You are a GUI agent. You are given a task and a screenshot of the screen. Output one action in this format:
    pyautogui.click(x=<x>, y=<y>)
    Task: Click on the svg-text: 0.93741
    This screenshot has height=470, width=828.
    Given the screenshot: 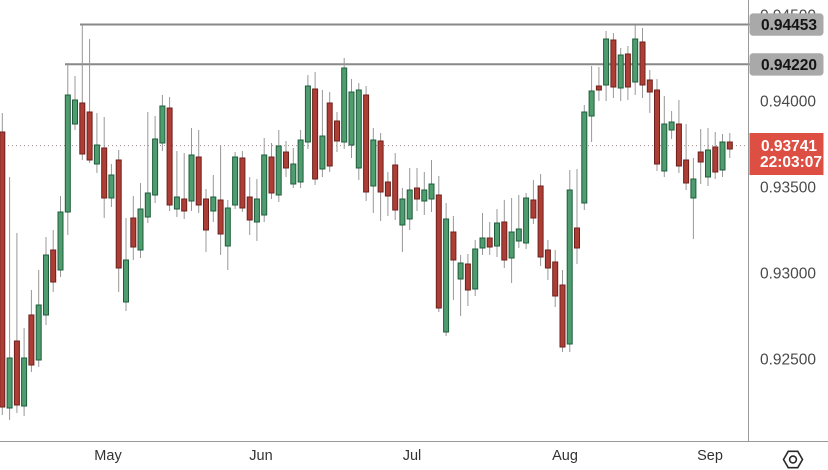 What is the action you would take?
    pyautogui.click(x=789, y=146)
    